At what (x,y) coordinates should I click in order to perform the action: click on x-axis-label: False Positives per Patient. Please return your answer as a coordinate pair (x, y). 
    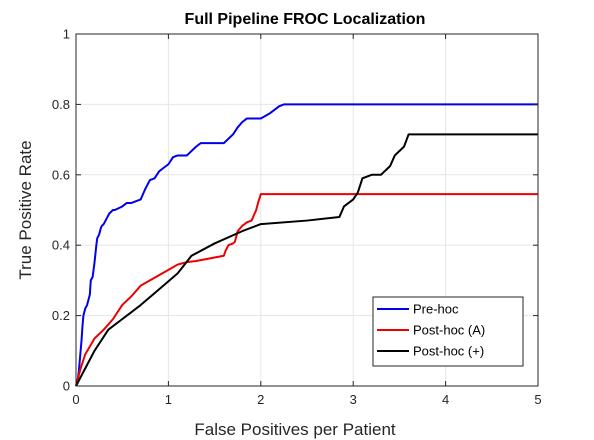
    Looking at the image, I should click on (295, 429).